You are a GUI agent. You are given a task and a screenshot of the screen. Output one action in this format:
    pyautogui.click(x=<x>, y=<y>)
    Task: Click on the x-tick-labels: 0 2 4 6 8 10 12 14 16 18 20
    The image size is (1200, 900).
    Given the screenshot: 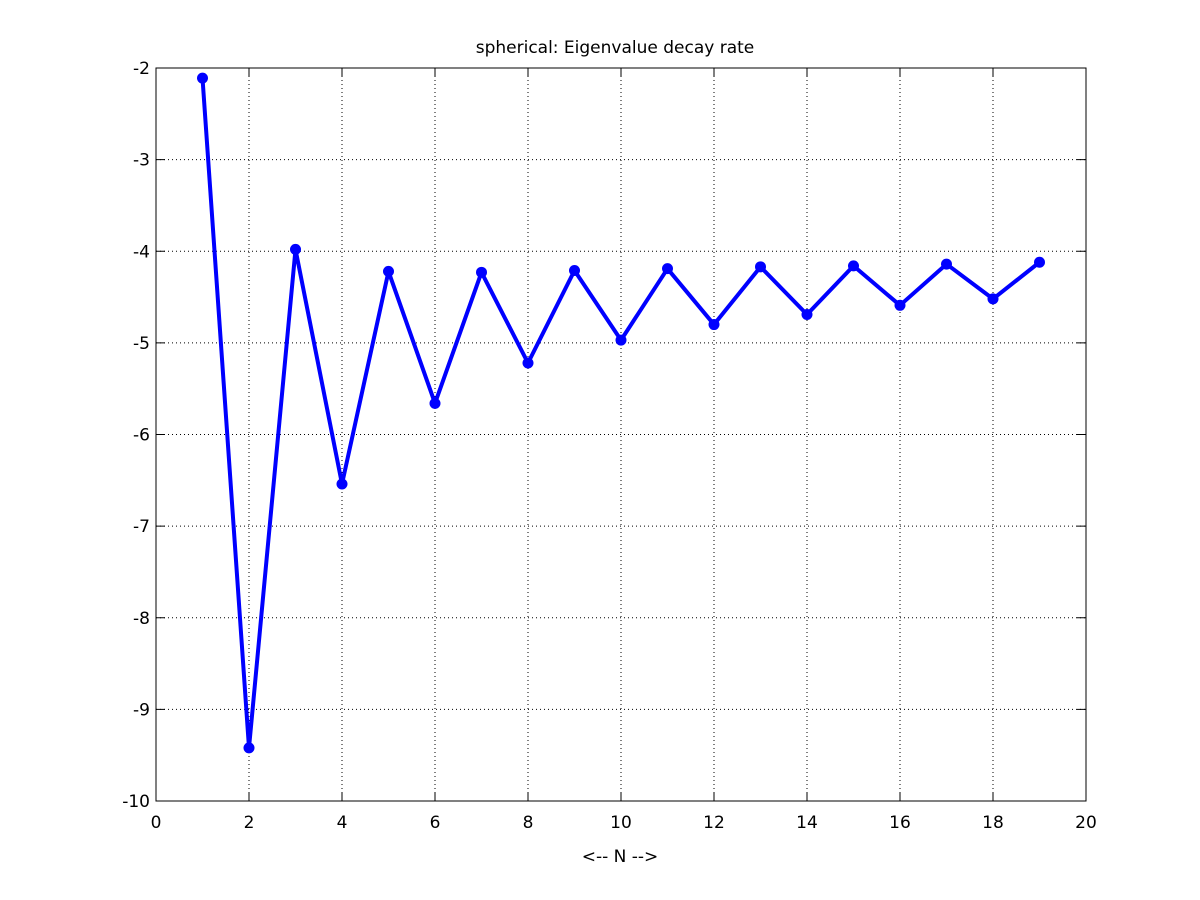 What is the action you would take?
    pyautogui.click(x=624, y=823)
    